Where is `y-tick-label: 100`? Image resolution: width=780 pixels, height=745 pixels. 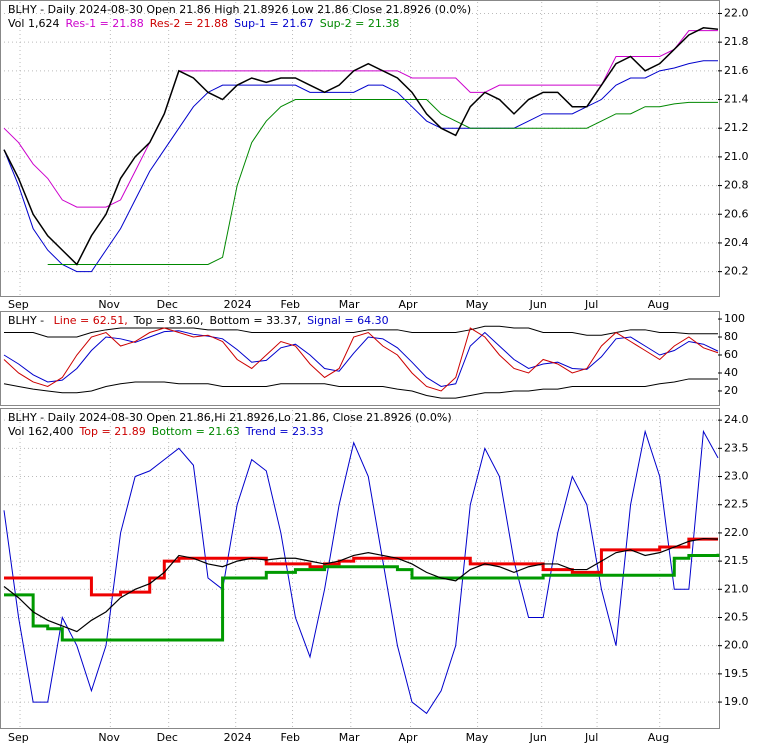 y-tick-label: 100 is located at coordinates (734, 318).